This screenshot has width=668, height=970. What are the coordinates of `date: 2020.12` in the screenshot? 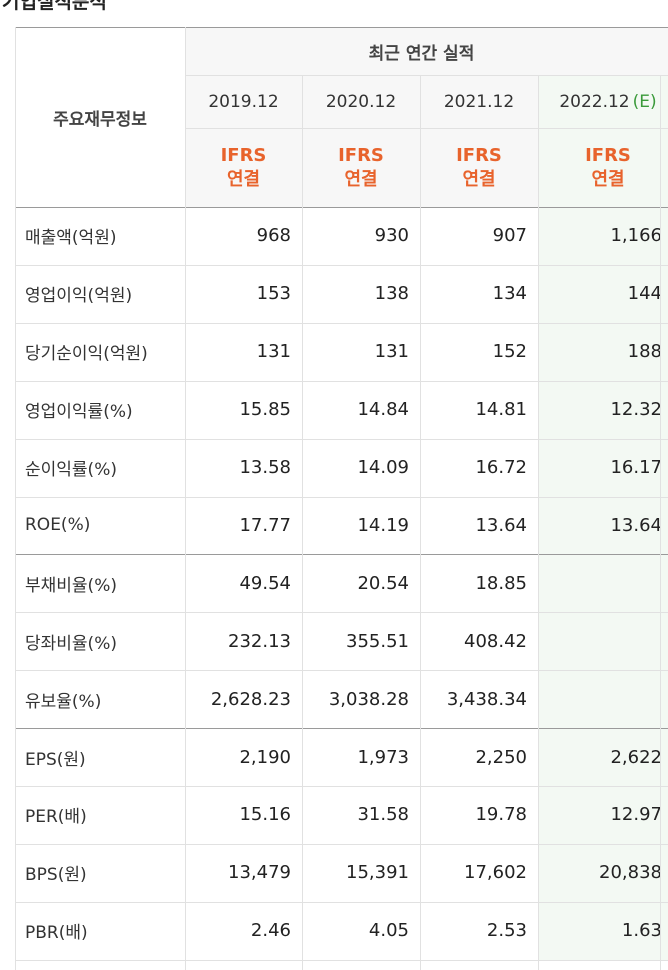 It's located at (361, 101).